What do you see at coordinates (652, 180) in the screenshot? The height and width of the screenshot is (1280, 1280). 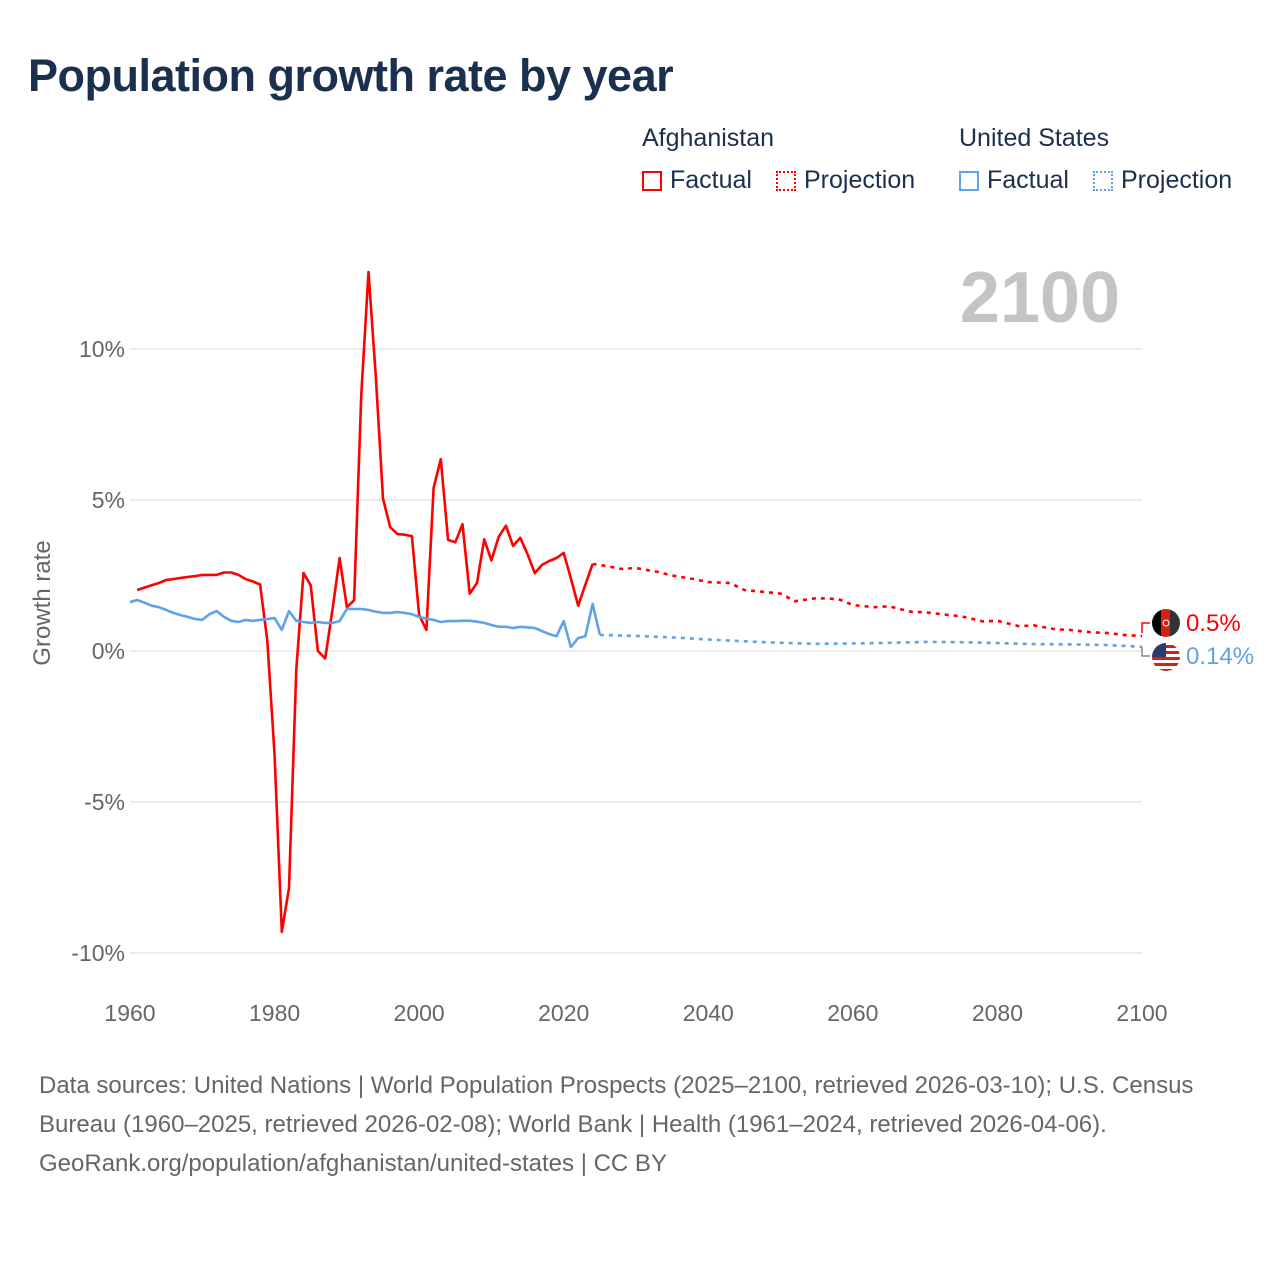 I see `legend-swatch-solid-red` at bounding box center [652, 180].